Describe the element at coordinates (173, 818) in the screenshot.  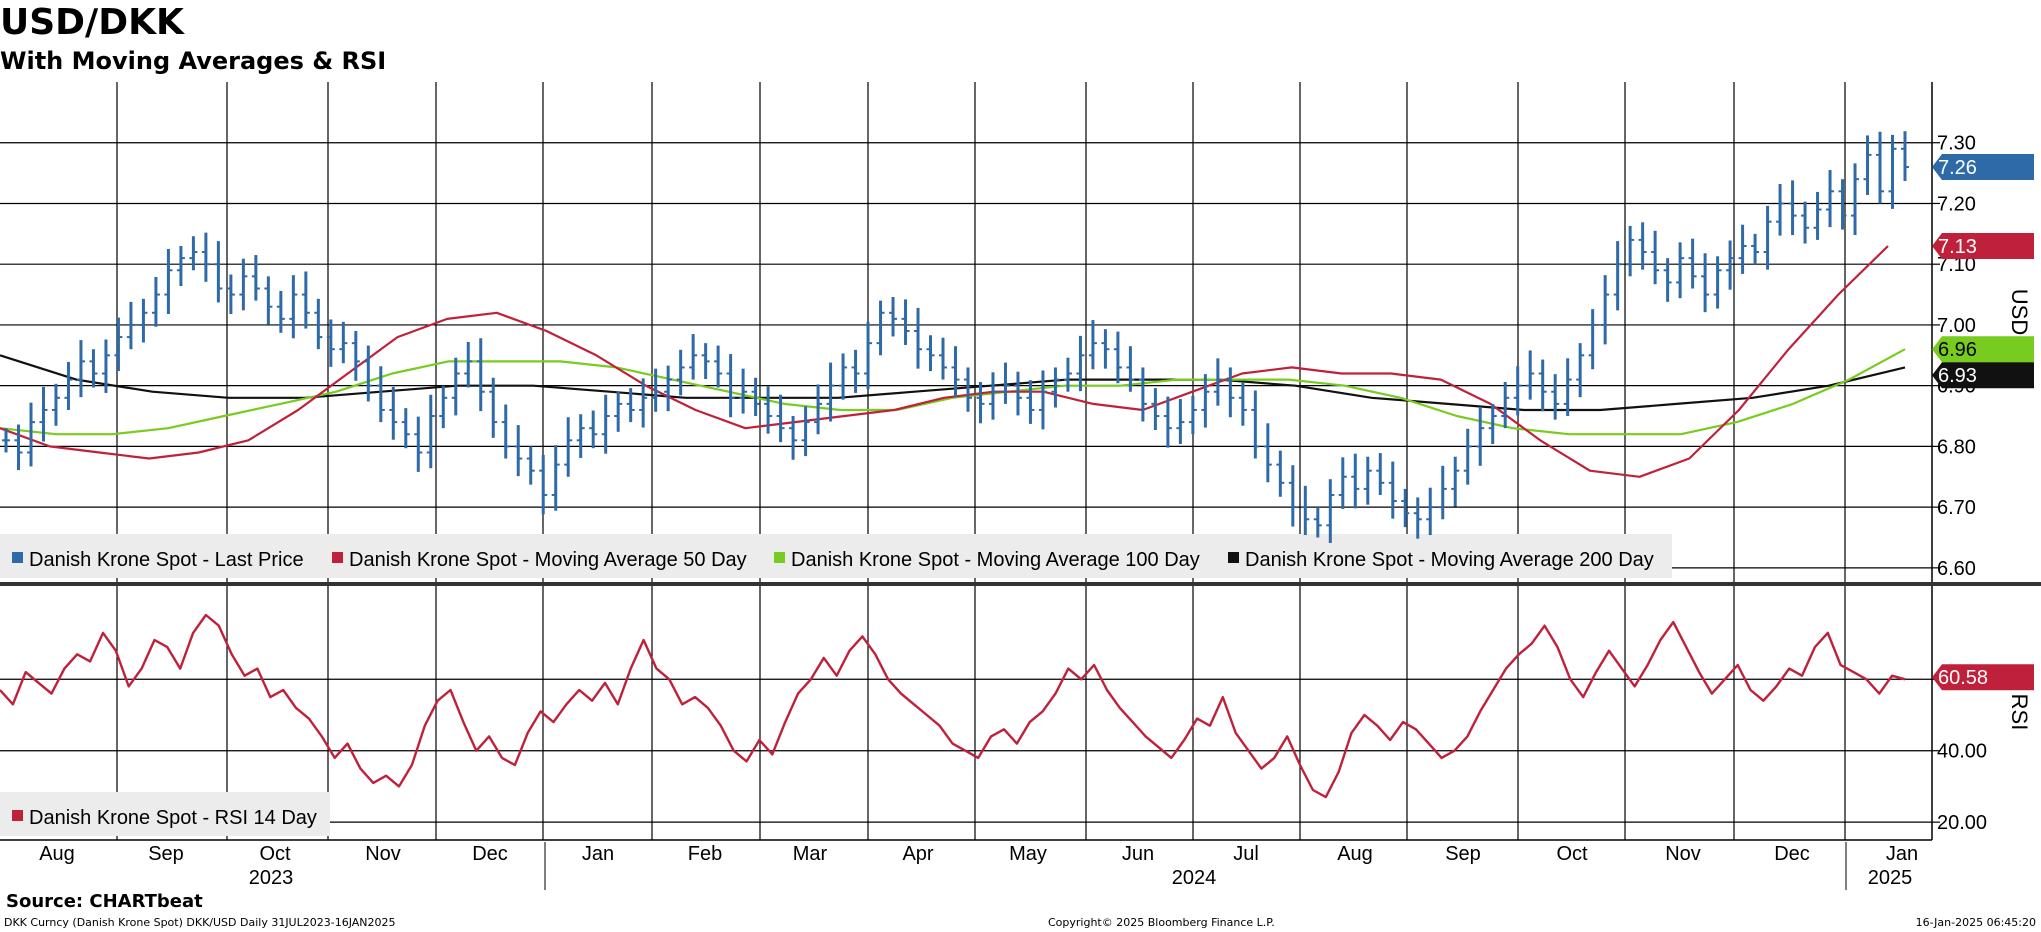
I see `rsi-legend-entry: Danish Krone Spot - RSI 14 Day` at that location.